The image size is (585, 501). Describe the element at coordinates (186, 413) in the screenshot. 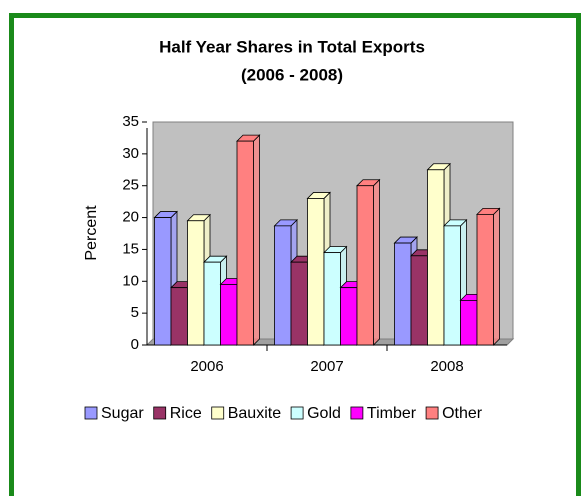

I see `legend-label: Rice` at that location.